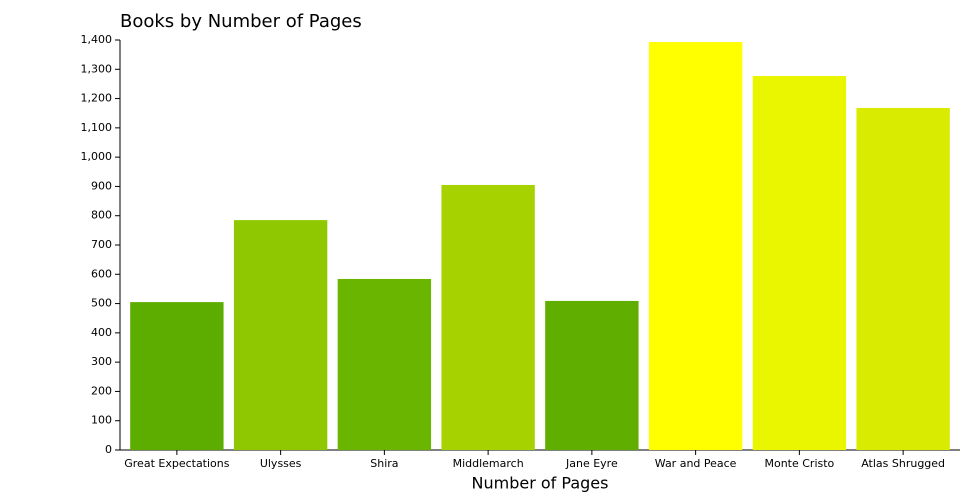  I want to click on y-tick-label: 1,200, so click(97, 98).